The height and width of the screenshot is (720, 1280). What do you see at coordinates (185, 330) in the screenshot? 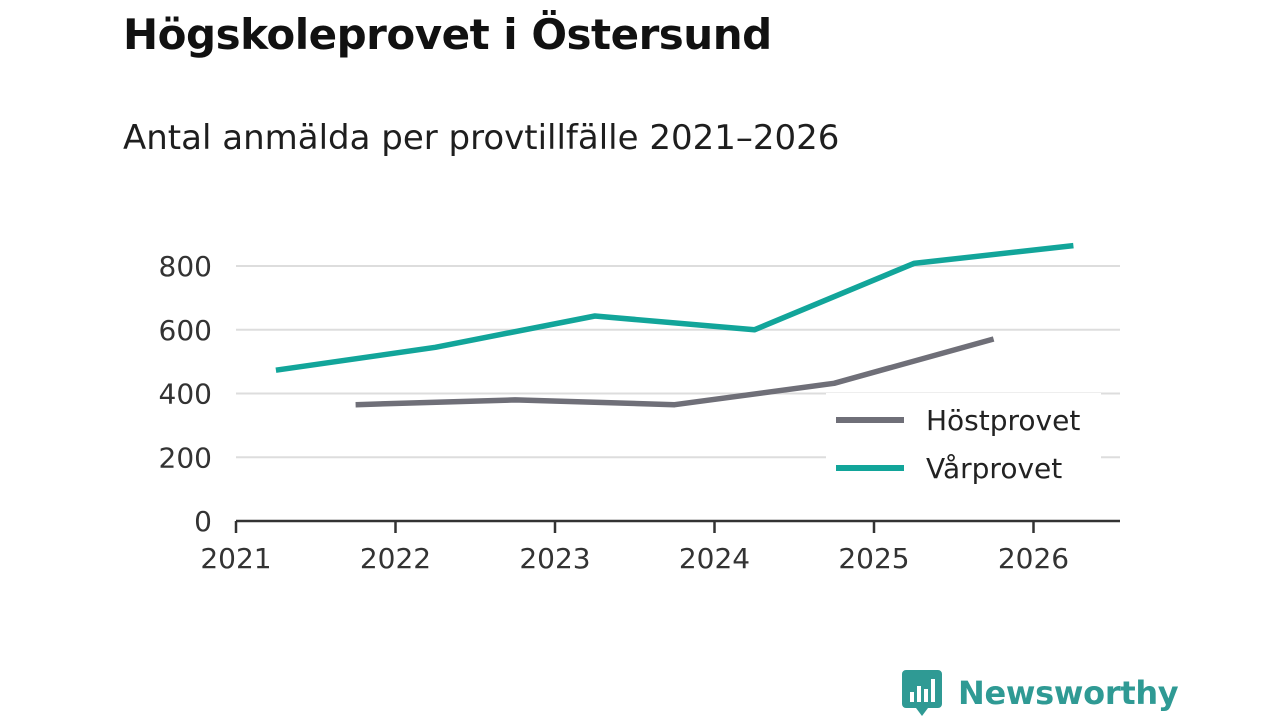
I see `y-tick-label: 600` at bounding box center [185, 330].